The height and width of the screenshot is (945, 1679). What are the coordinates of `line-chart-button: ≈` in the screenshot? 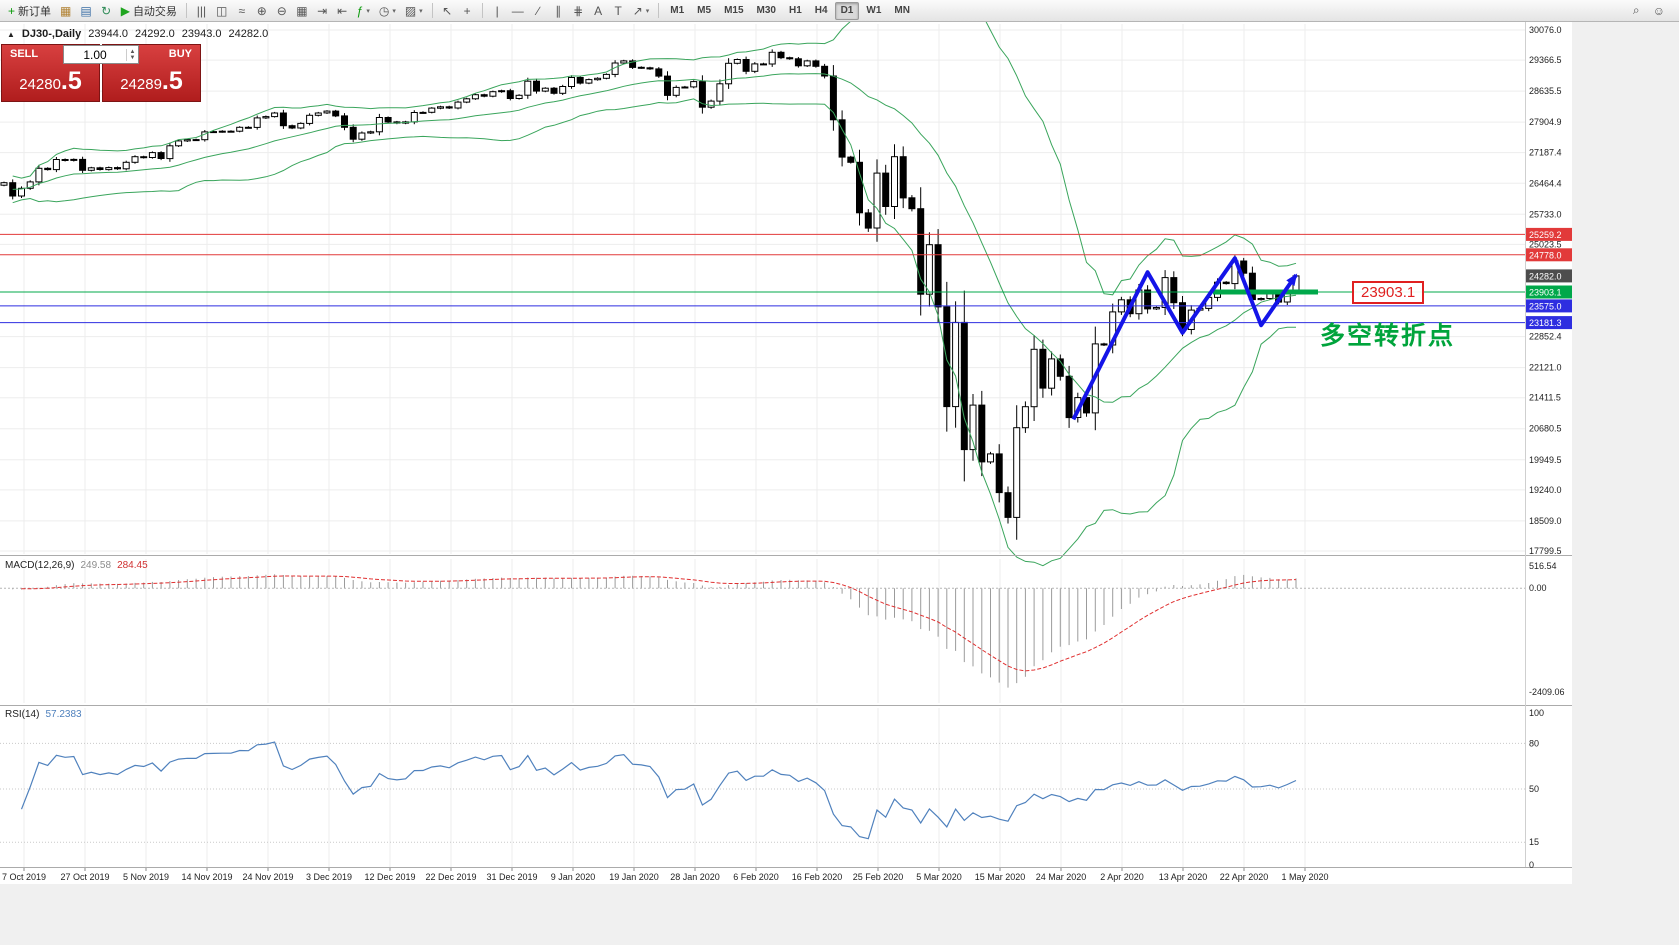 It's located at (241, 10).